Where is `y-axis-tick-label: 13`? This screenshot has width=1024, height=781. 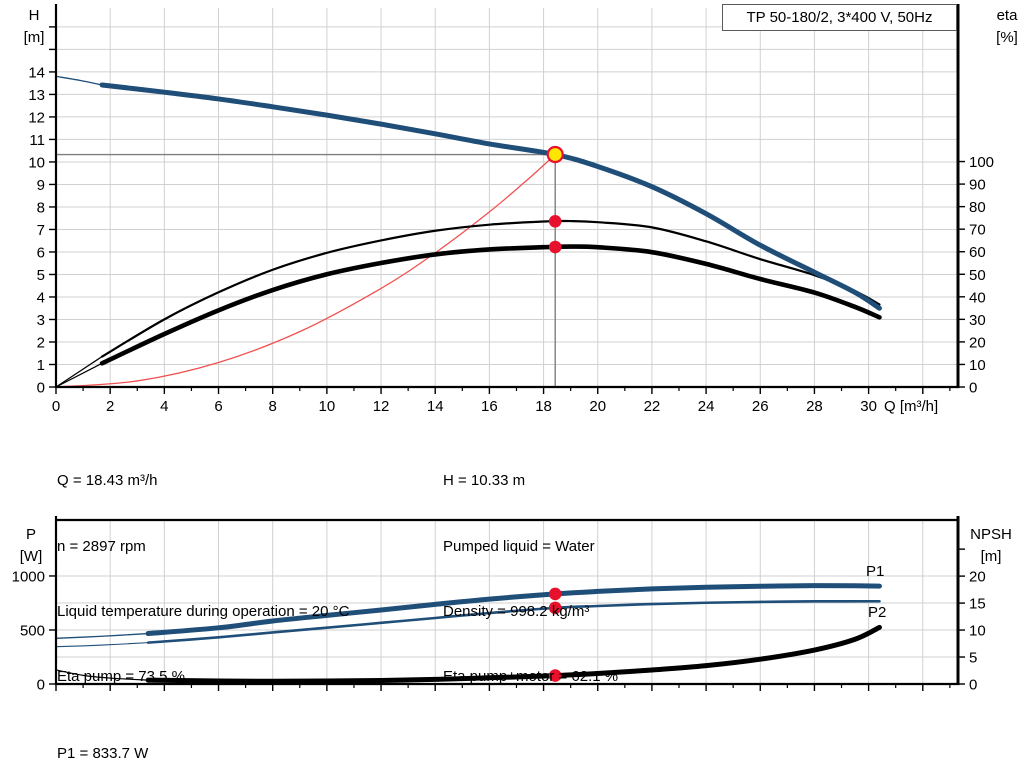 y-axis-tick-label: 13 is located at coordinates (36, 95).